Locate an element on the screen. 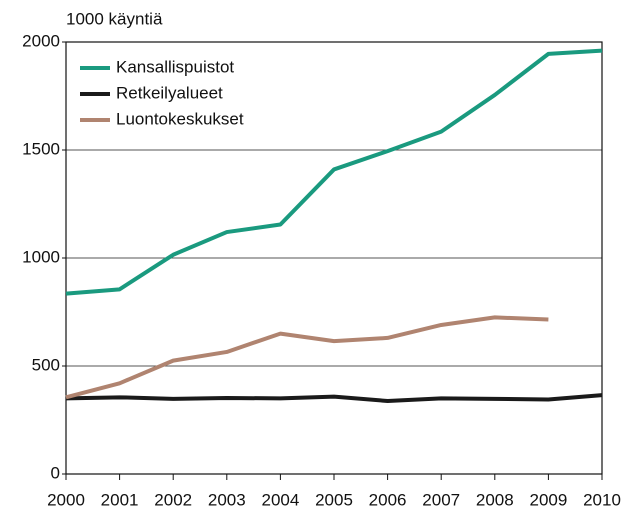 The image size is (626, 520). x-tick-label: 2005 is located at coordinates (334, 499).